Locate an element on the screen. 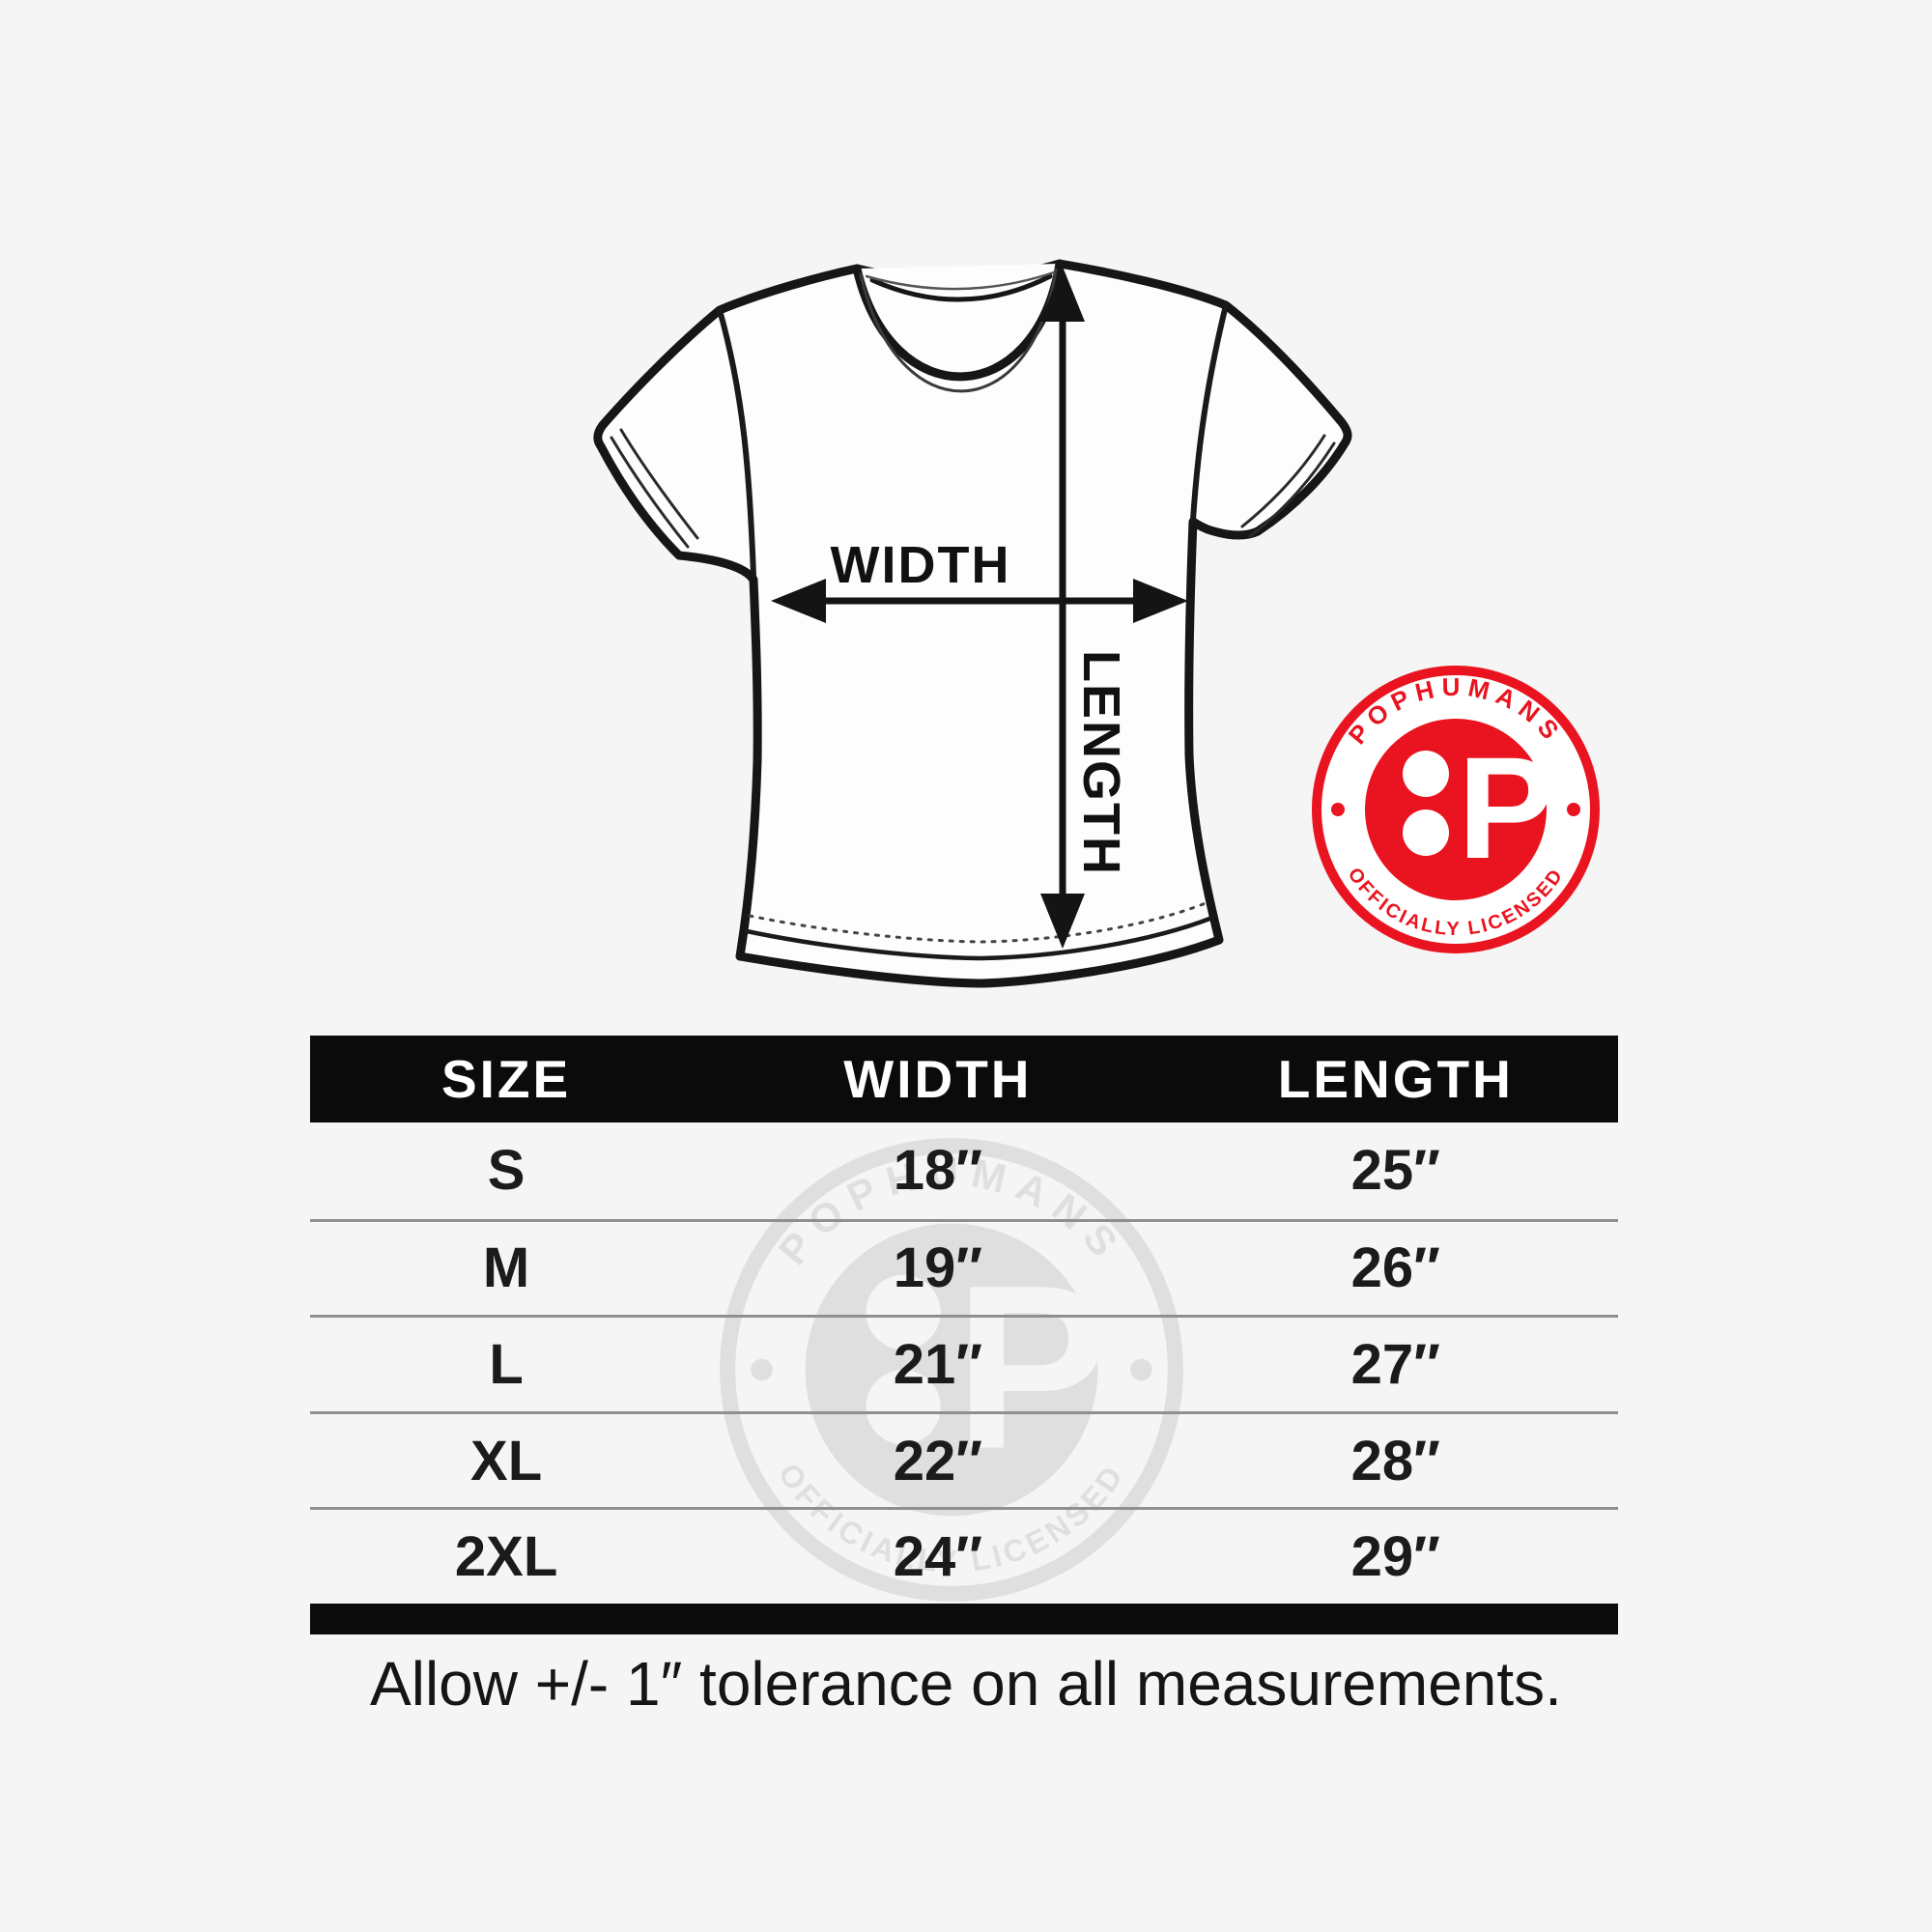 The height and width of the screenshot is (1932, 1932). table-row: M 19″ 26″ is located at coordinates (964, 1267).